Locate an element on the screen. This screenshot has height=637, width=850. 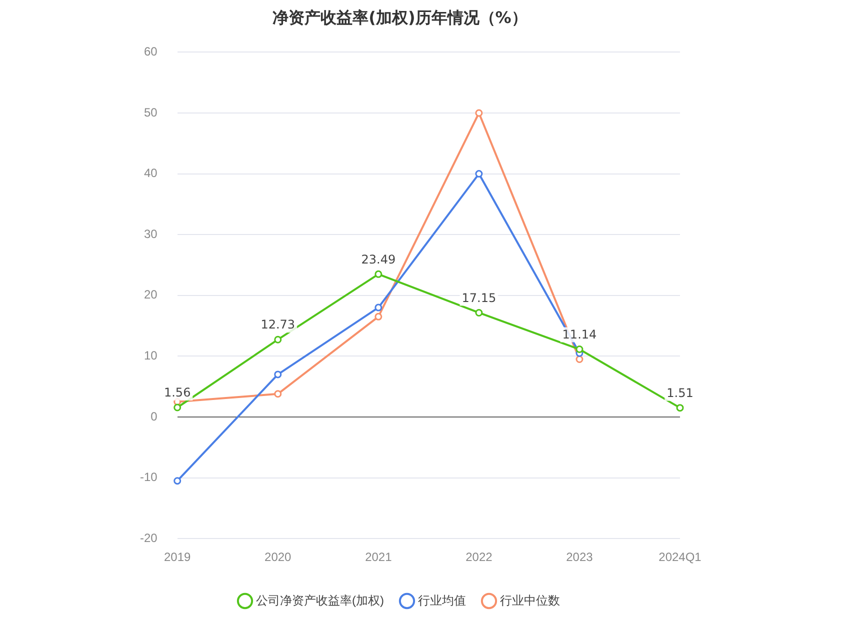
data-label: 12.73 is located at coordinates (278, 325).